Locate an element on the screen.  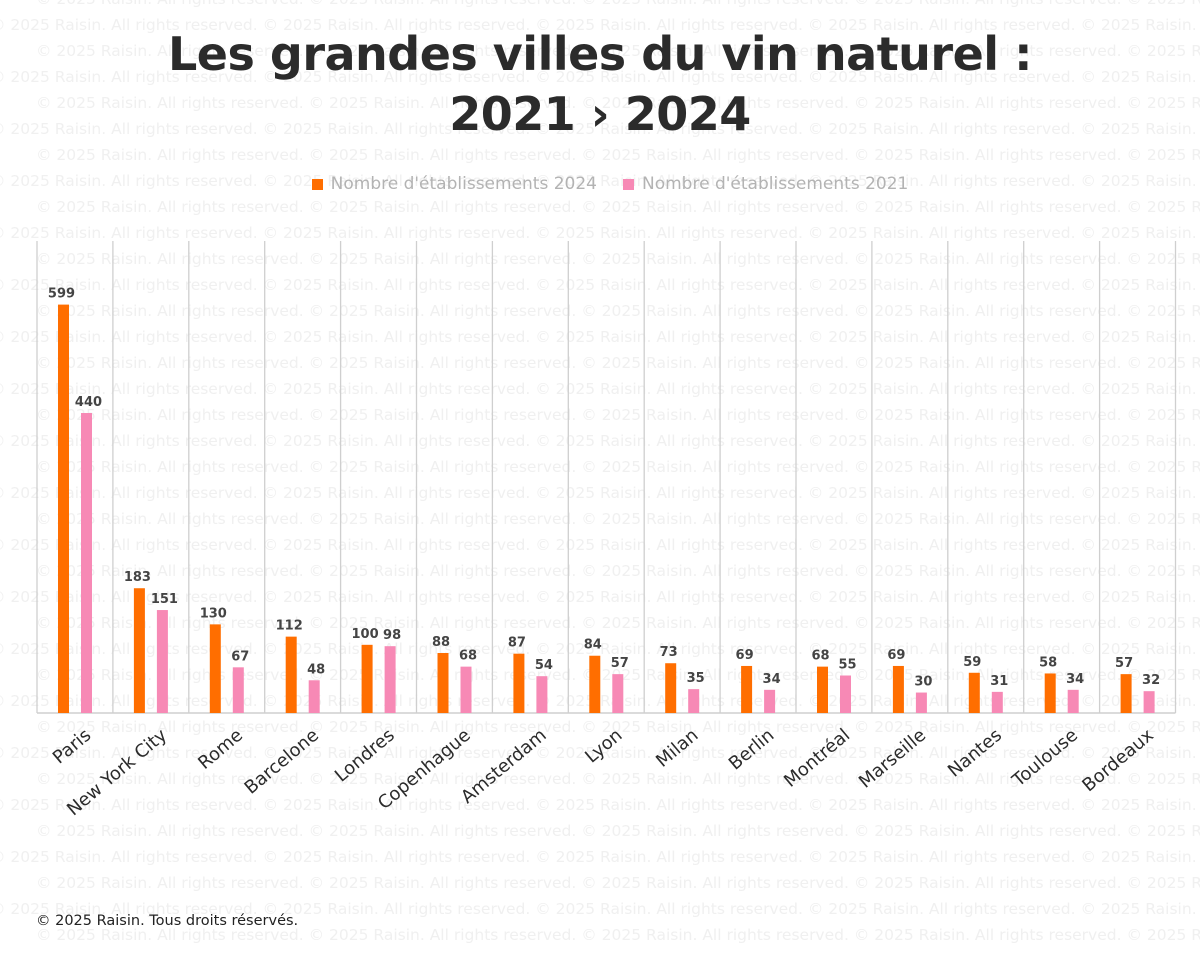
data-label-2024: 87 is located at coordinates (517, 643).